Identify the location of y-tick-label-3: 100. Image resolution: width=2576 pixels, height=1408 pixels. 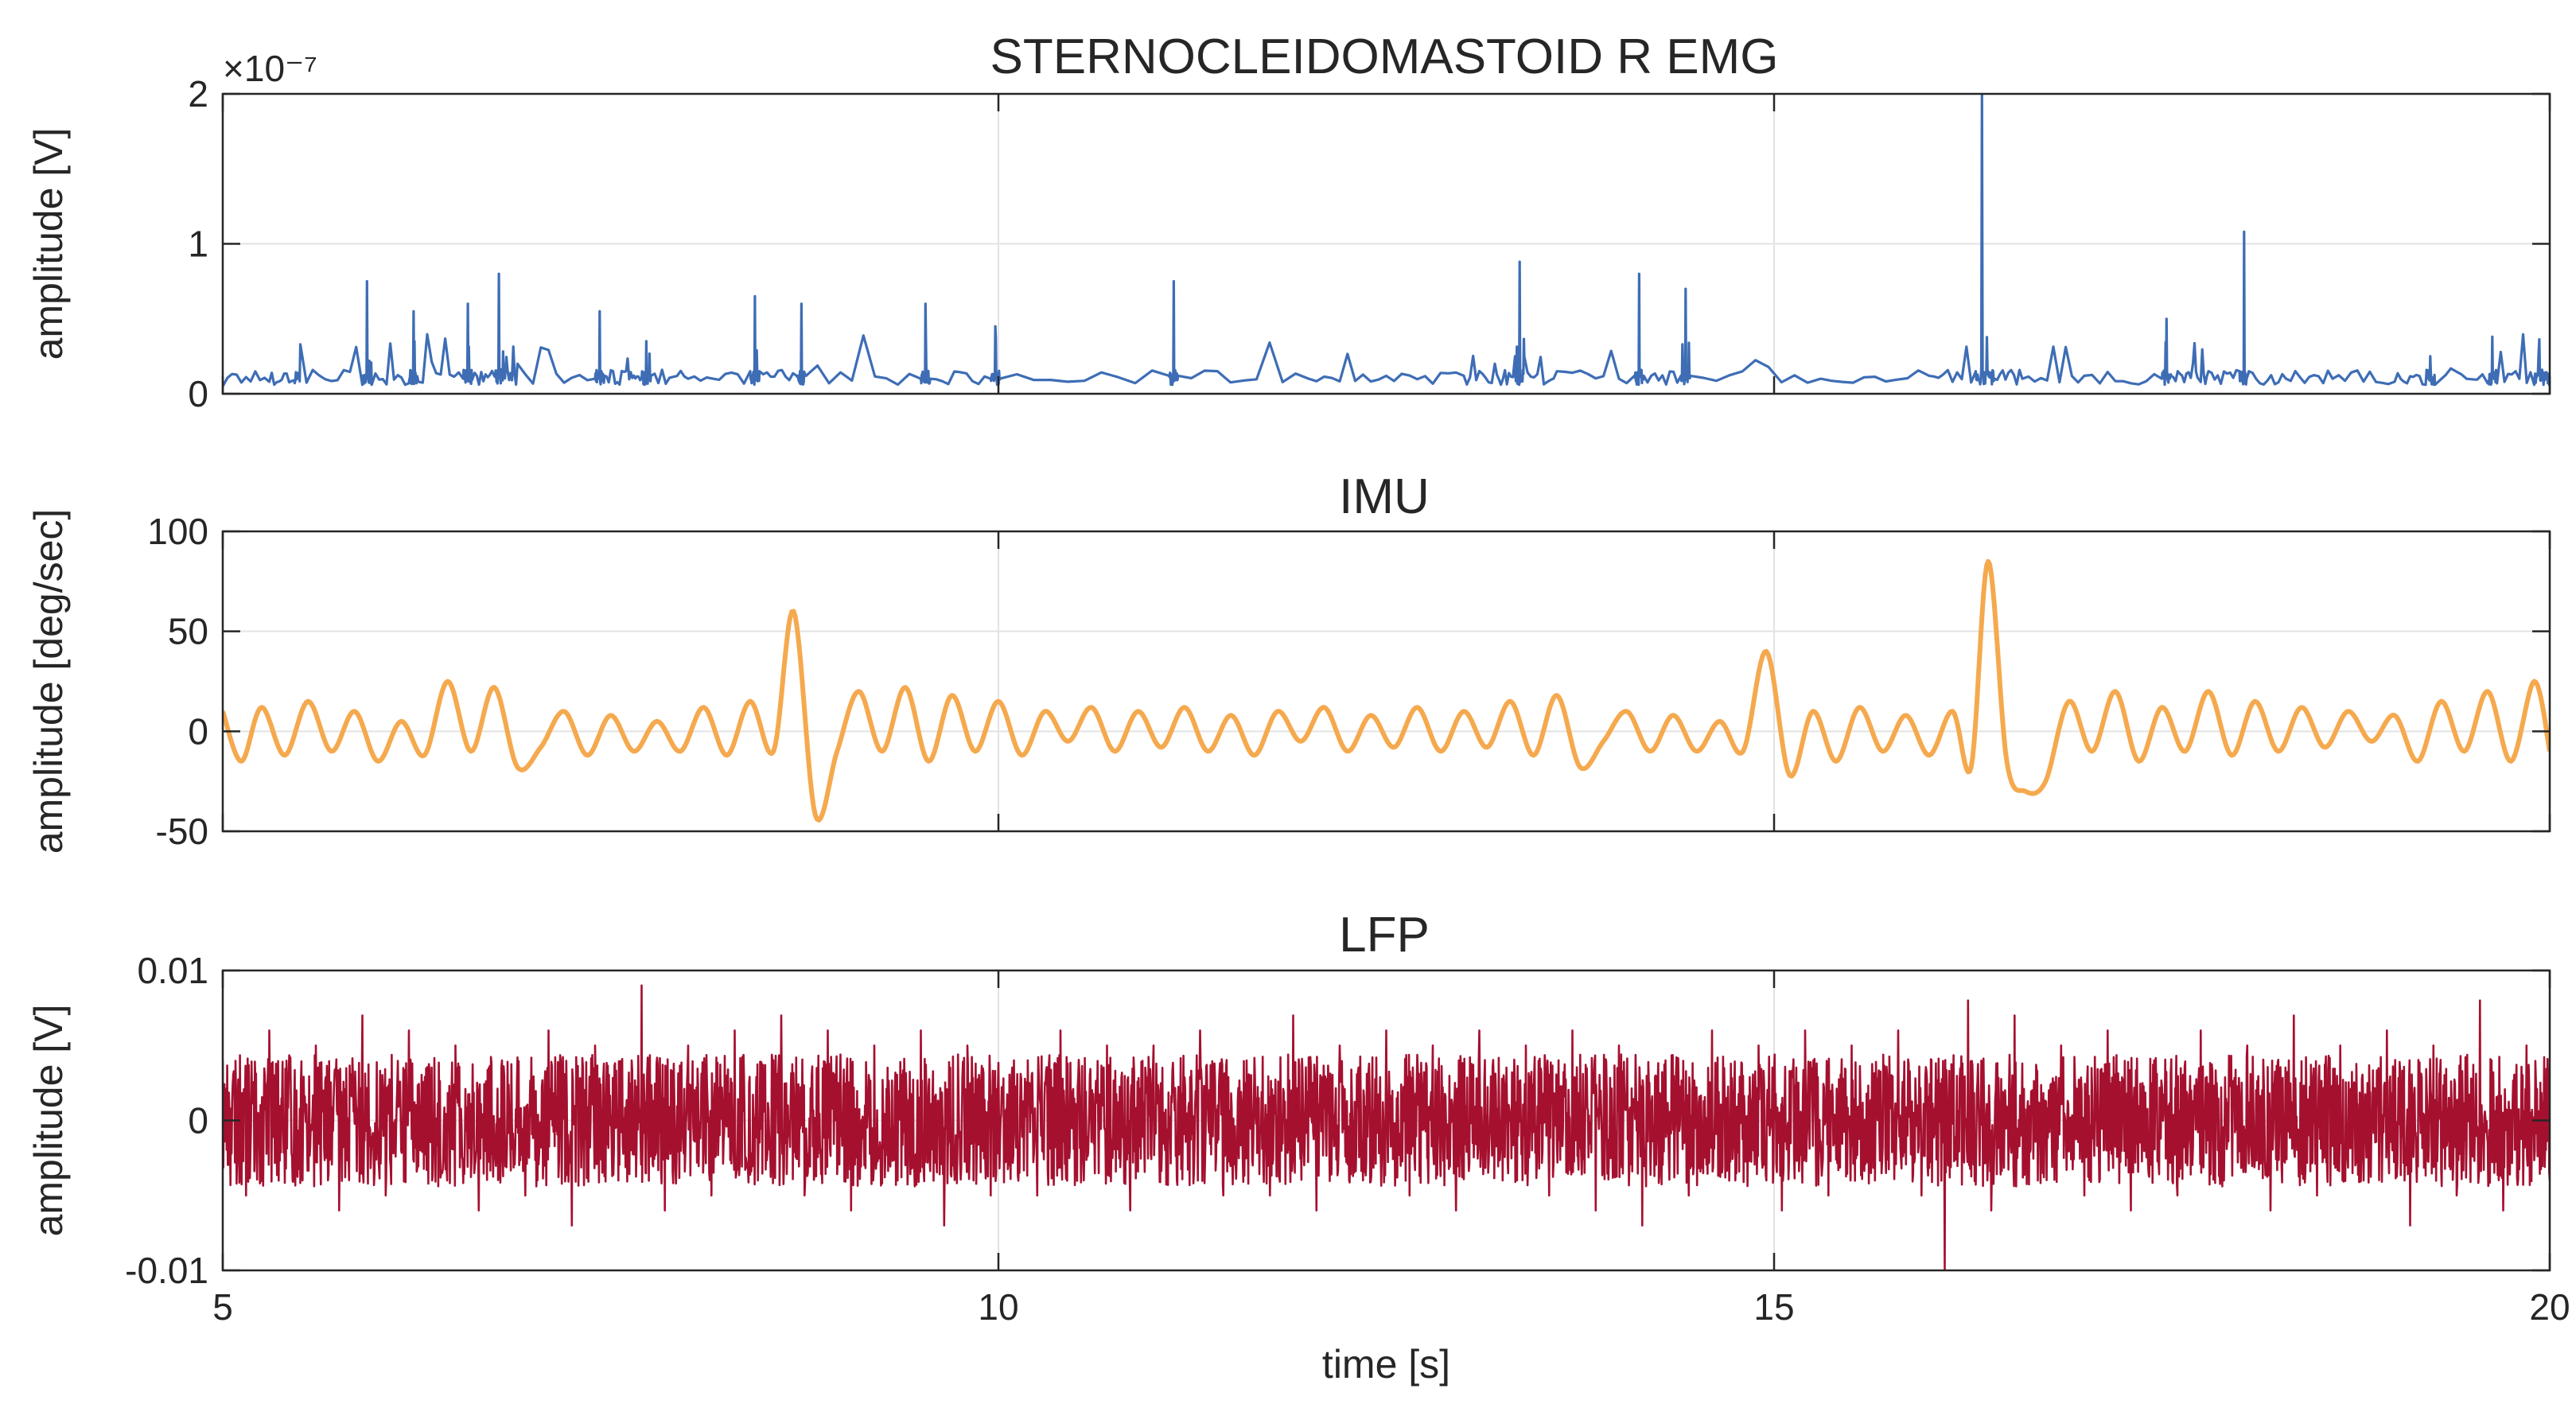
(178, 532).